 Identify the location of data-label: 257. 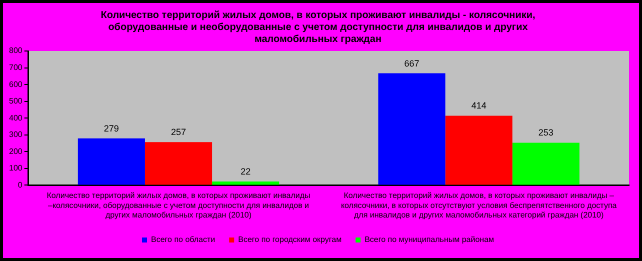
(178, 132).